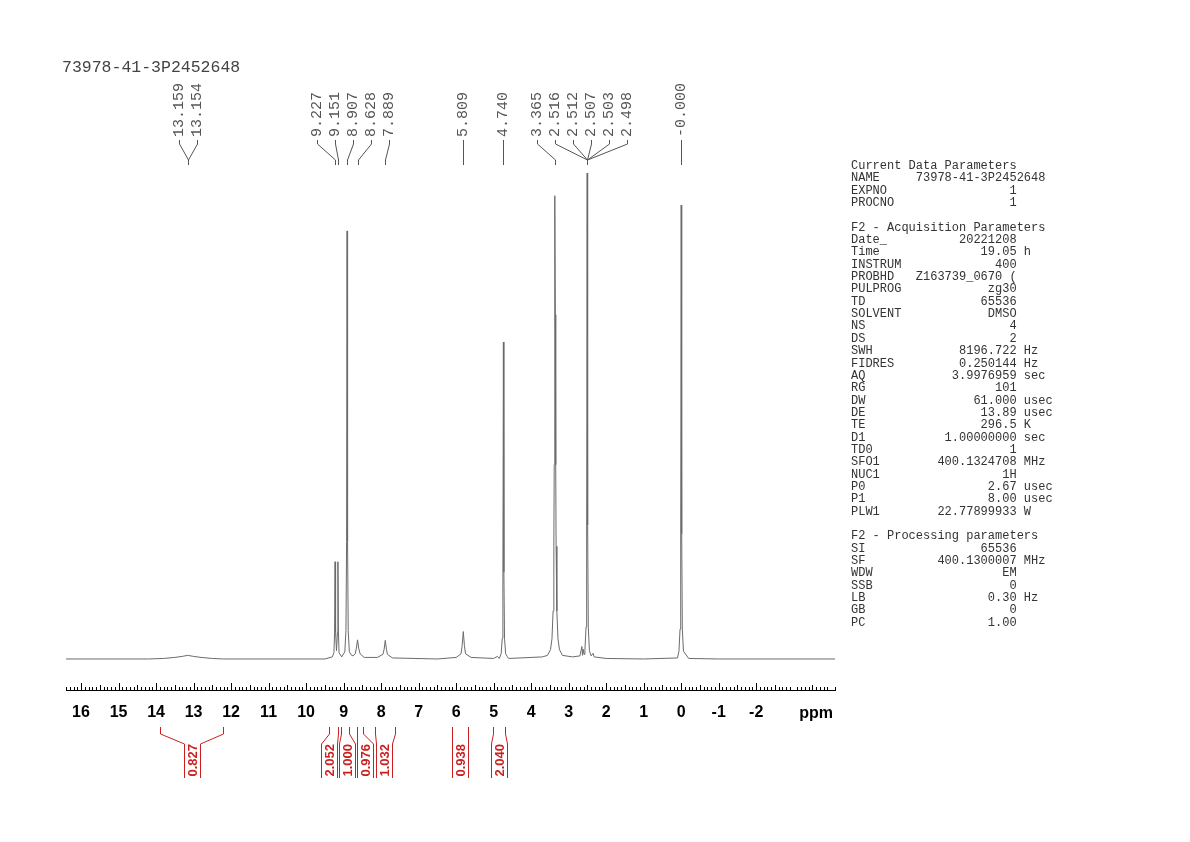 The height and width of the screenshot is (842, 1190). I want to click on text: 2.040, so click(499, 760).